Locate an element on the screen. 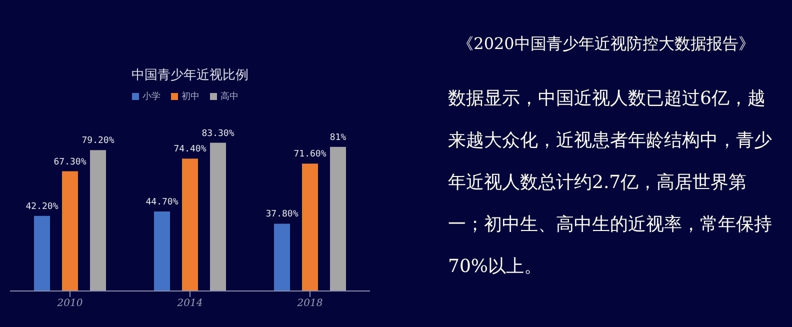 Image resolution: width=792 pixels, height=327 pixels. data-label: 37.80% is located at coordinates (282, 215).